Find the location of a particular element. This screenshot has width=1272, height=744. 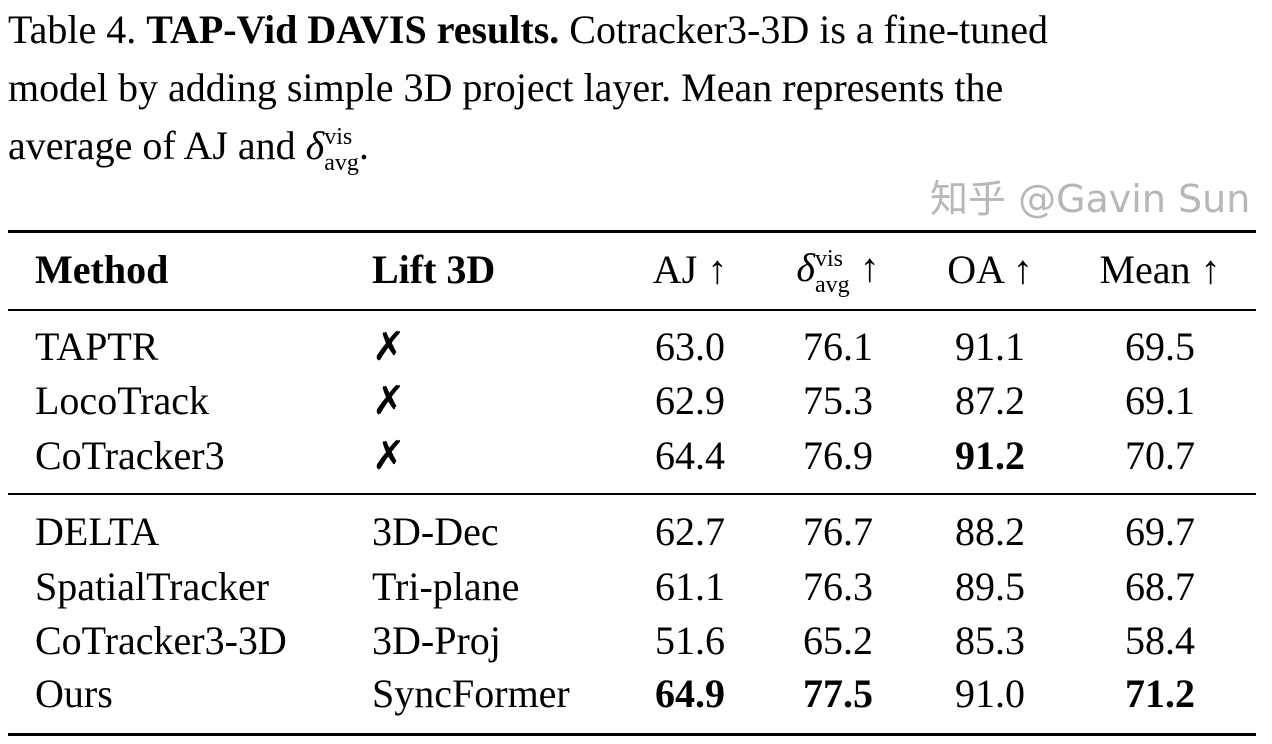

top-rule is located at coordinates (632, 231).